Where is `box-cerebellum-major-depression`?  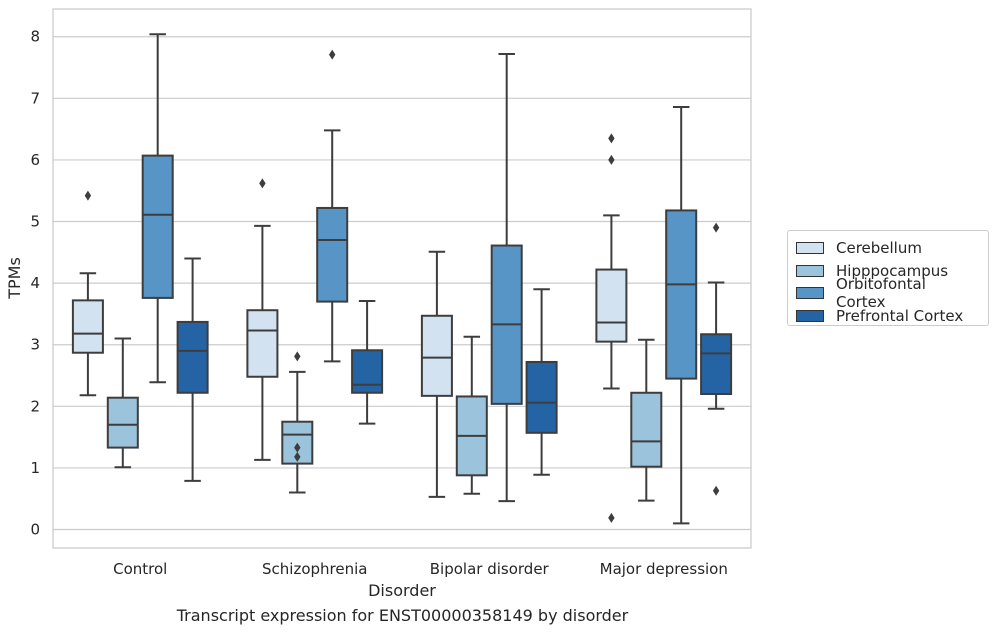 box-cerebellum-major-depression is located at coordinates (611, 328).